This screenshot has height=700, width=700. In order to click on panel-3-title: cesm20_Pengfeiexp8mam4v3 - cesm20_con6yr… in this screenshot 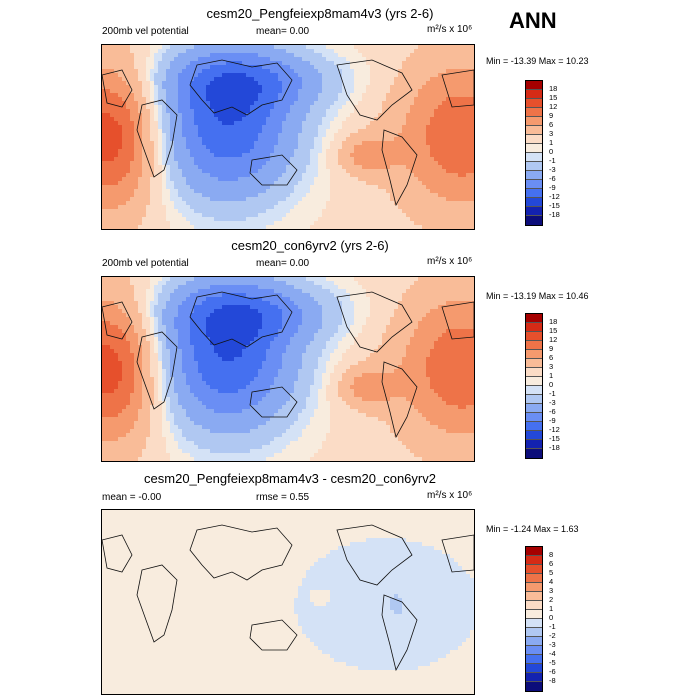, I will do `click(290, 478)`.